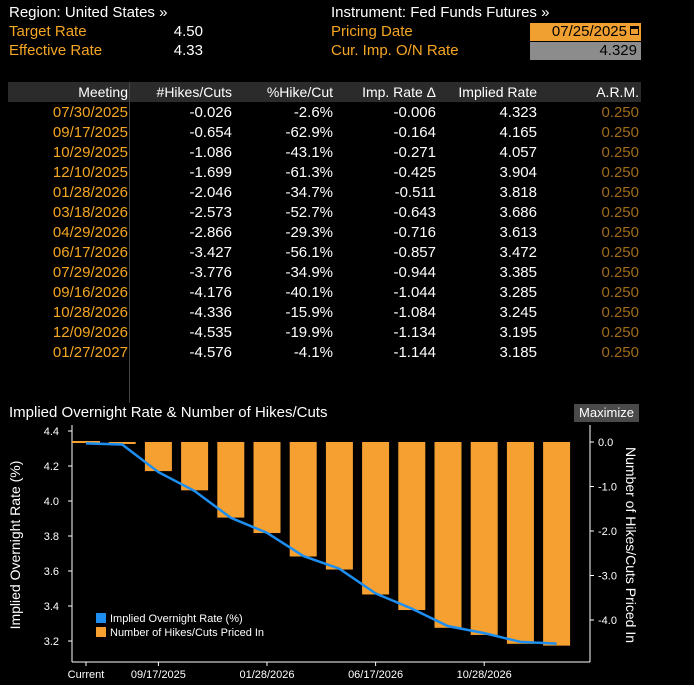  I want to click on calendar-icon, so click(634, 30).